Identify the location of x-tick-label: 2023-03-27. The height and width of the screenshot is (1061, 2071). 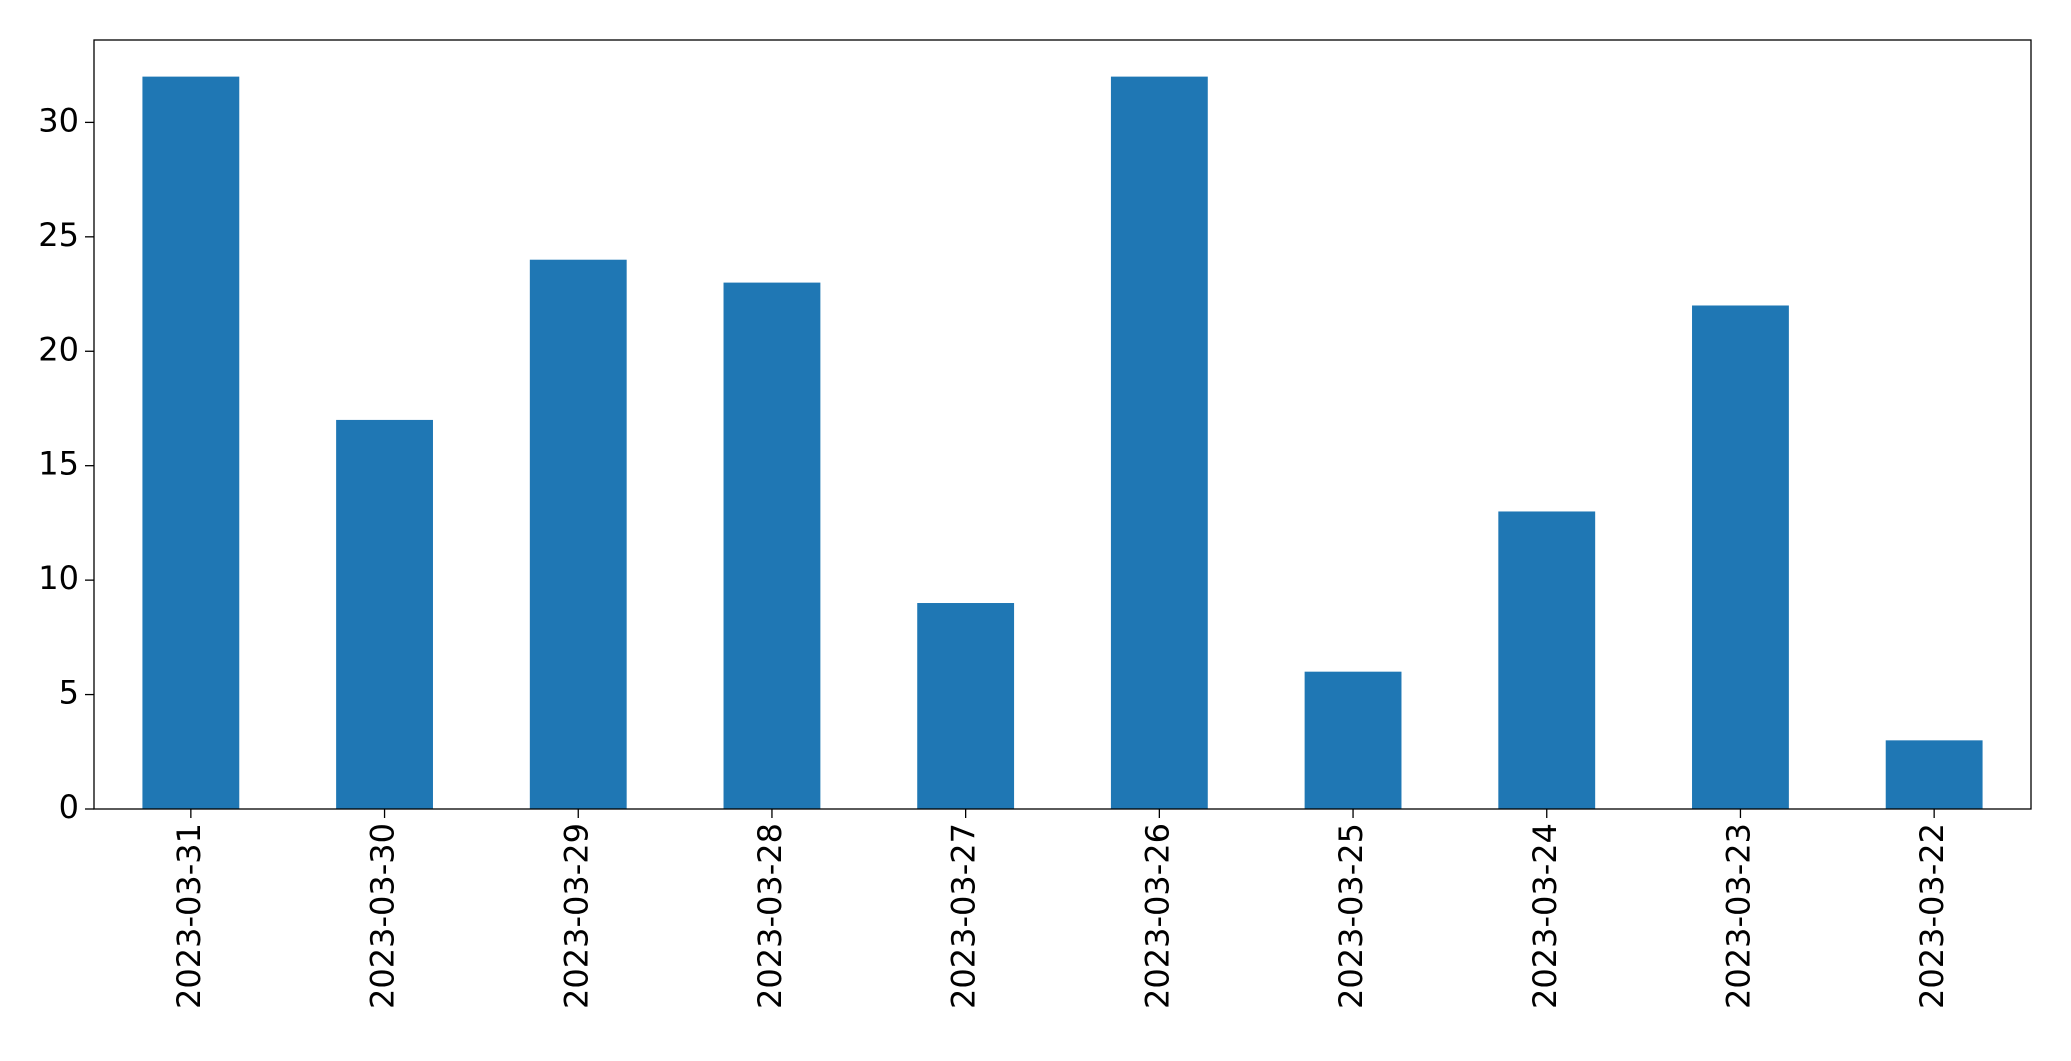
(964, 916).